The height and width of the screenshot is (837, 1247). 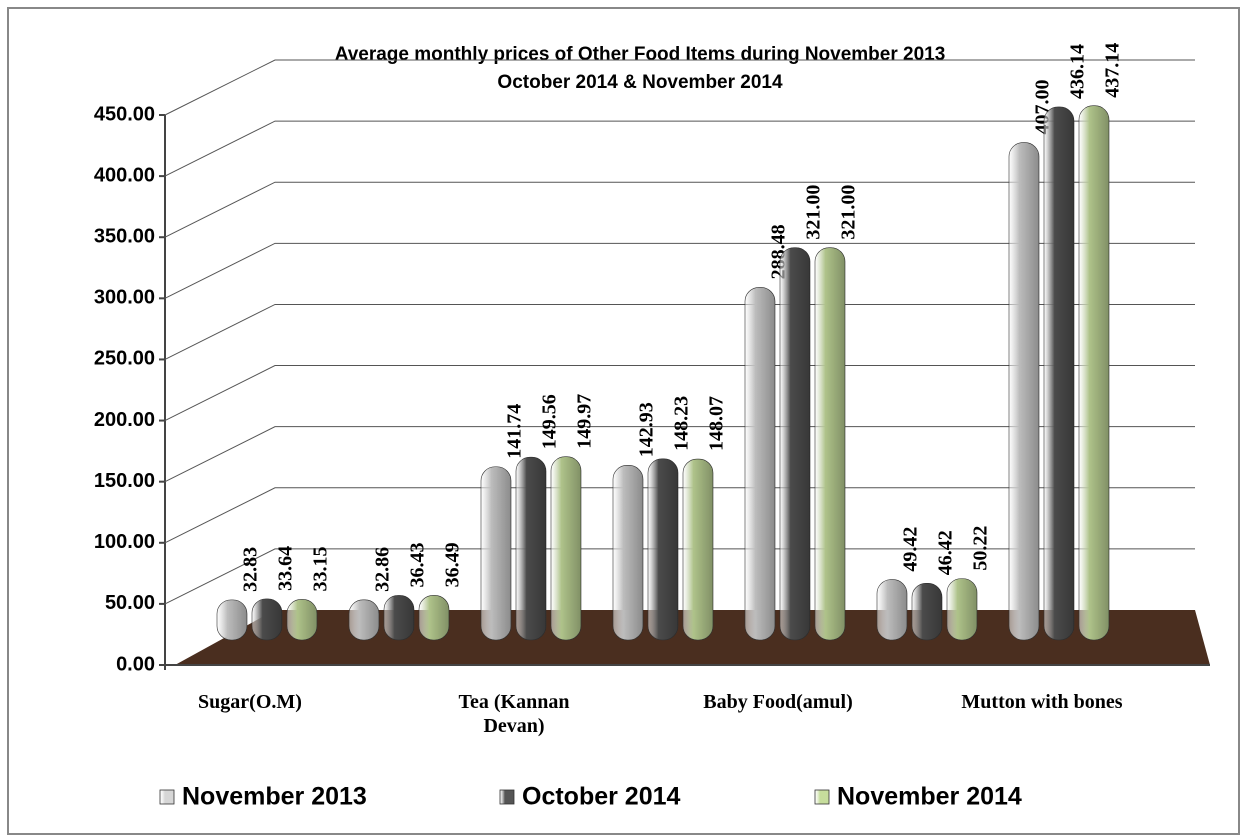 I want to click on data-label: 141.74, so click(x=515, y=431).